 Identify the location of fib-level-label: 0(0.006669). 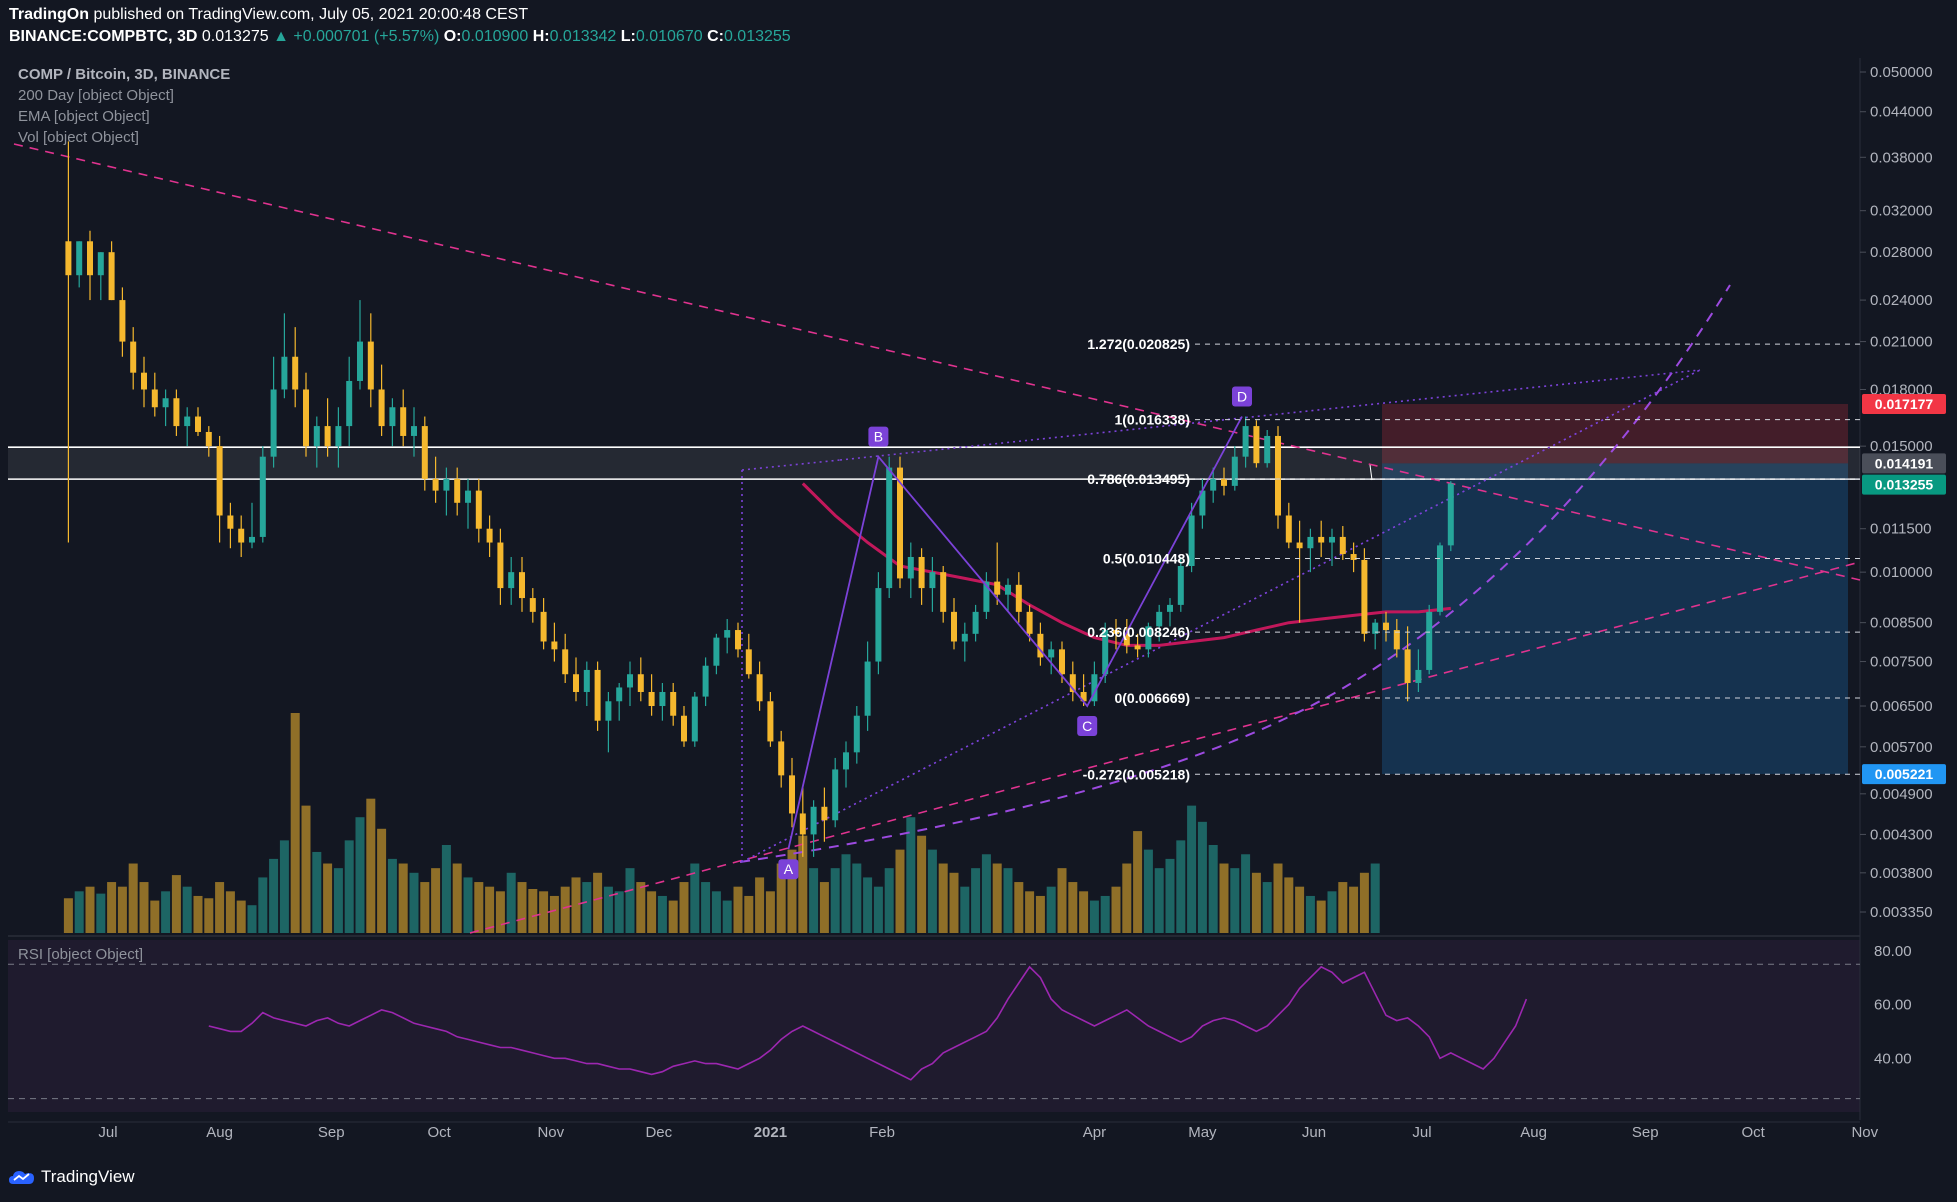
(1152, 698).